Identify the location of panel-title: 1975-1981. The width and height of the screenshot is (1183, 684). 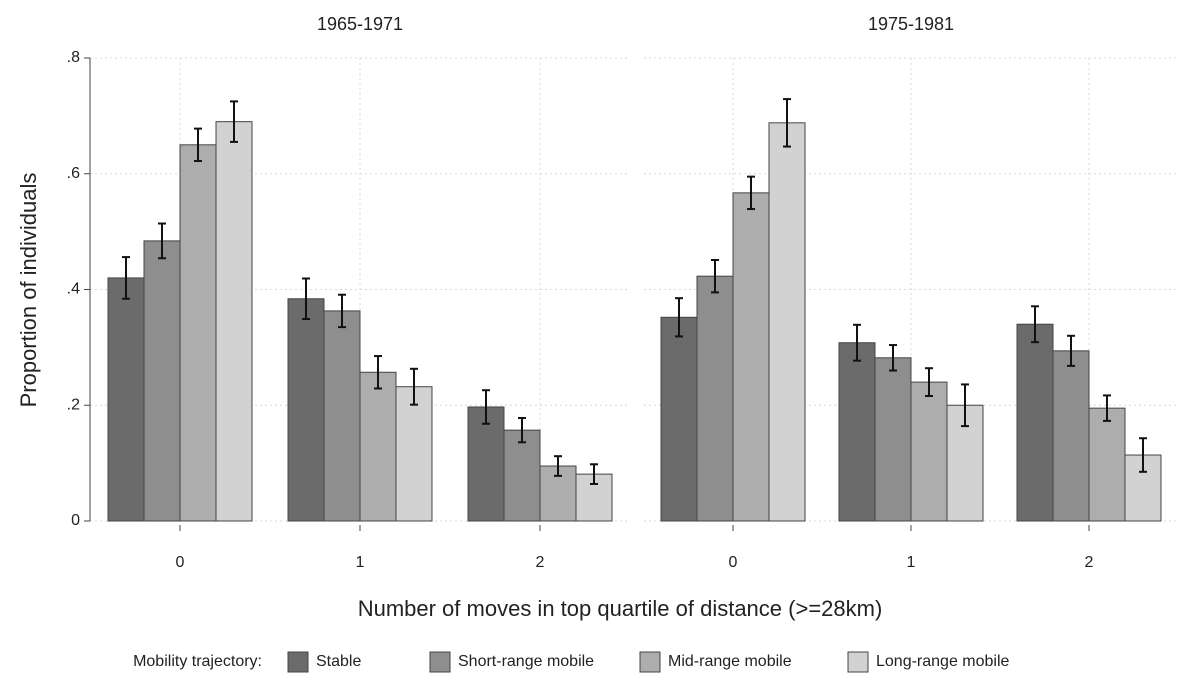
(911, 24).